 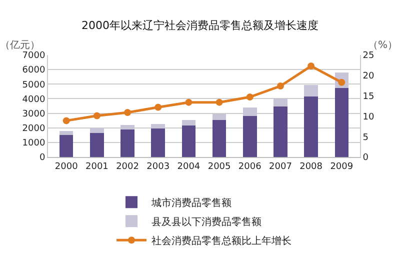 What do you see at coordinates (34, 71) in the screenshot?
I see `y-tick-label: 6000` at bounding box center [34, 71].